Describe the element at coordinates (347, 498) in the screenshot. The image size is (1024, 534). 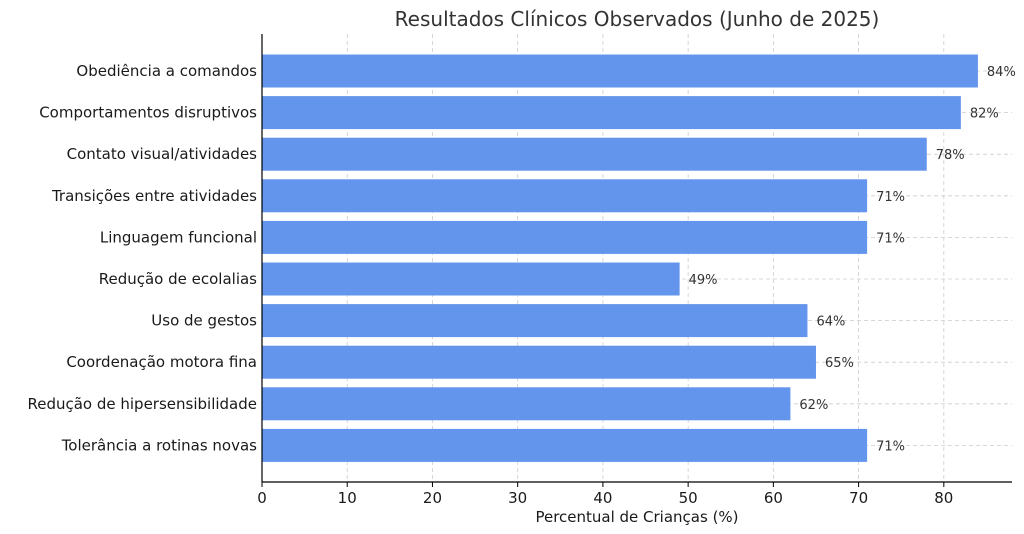
I see `x-tick-label: 10` at that location.